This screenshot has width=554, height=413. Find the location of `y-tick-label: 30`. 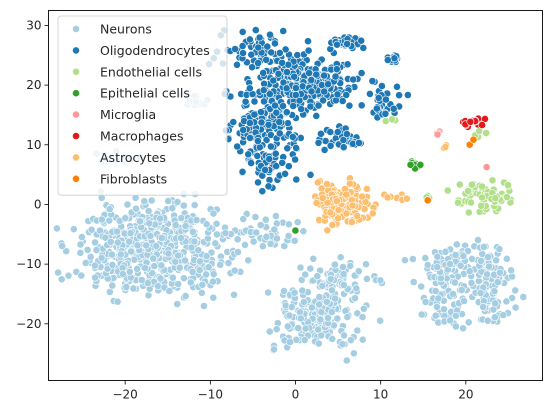

y-tick-label: 30 is located at coordinates (33, 25).